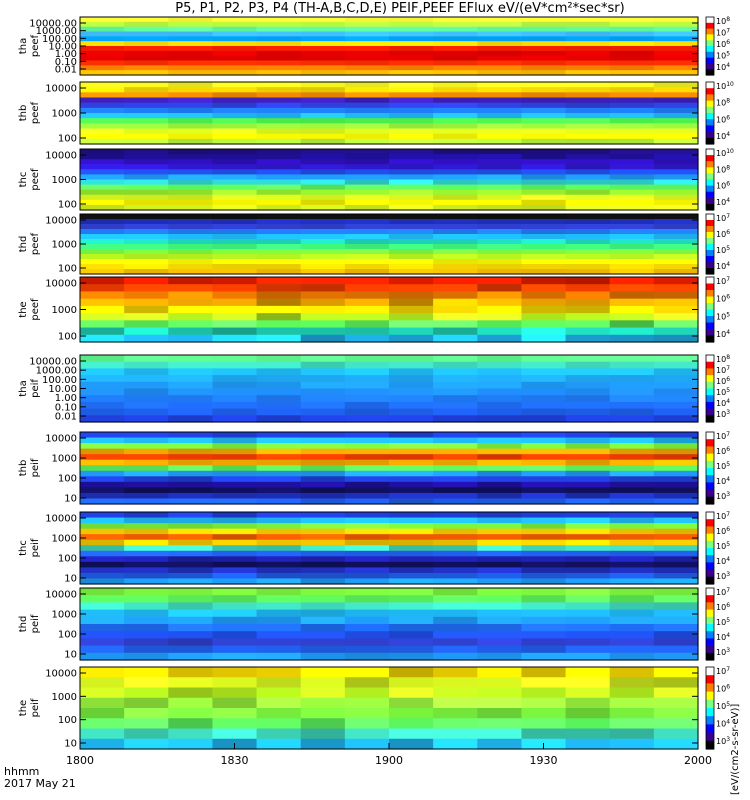  I want to click on y-tick-label: 10000, so click(61, 439).